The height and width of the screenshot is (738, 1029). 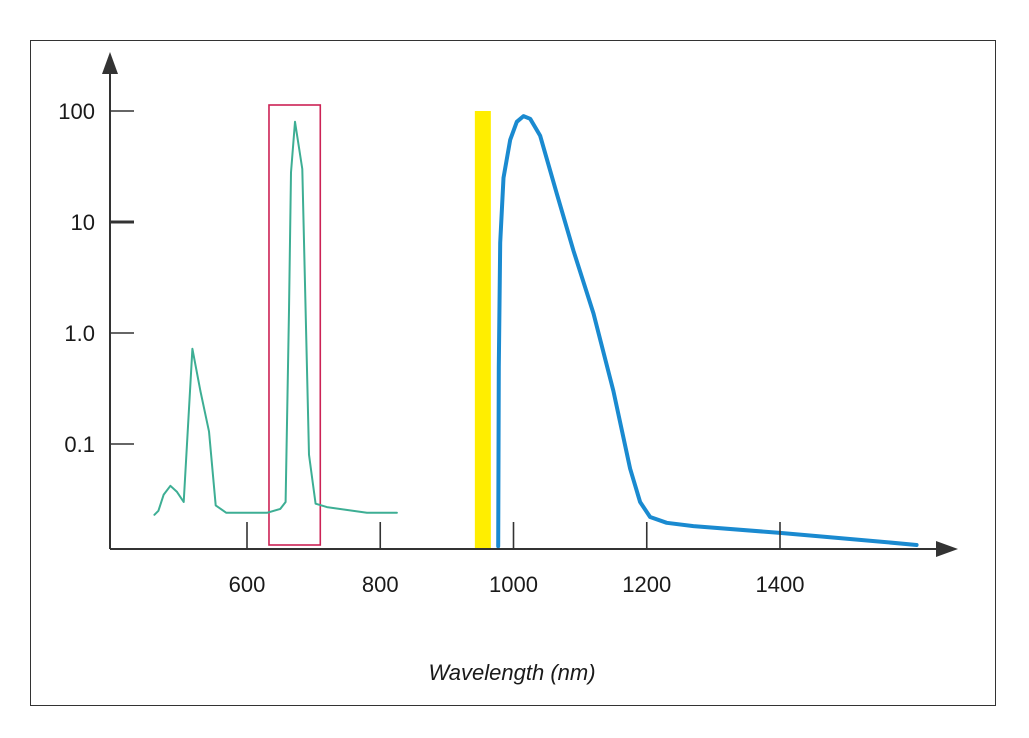 What do you see at coordinates (380, 584) in the screenshot?
I see `x-tick-label-800: 800` at bounding box center [380, 584].